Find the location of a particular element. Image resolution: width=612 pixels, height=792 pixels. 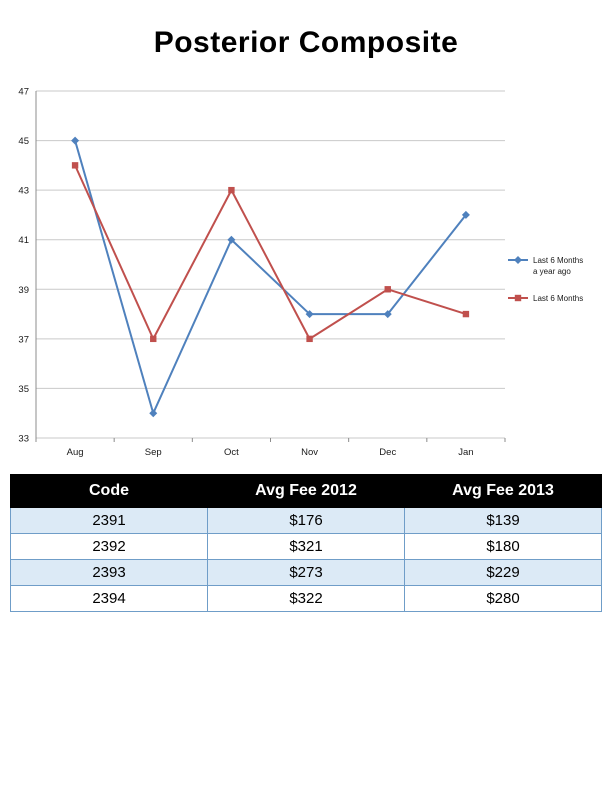

table-row: 2392 $321 $180 is located at coordinates (306, 546).